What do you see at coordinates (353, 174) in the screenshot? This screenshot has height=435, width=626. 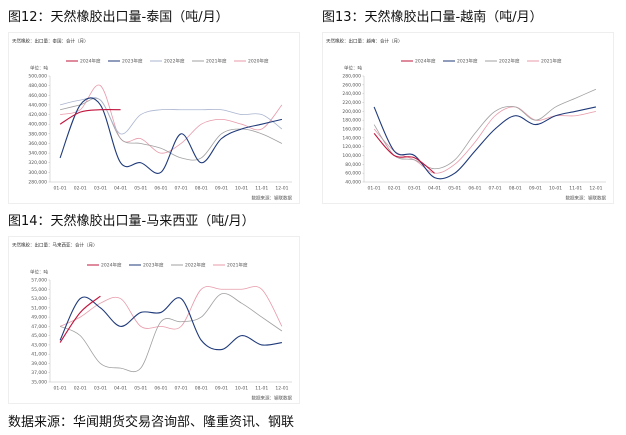 I see `y-tick-label: 60,000` at bounding box center [353, 174].